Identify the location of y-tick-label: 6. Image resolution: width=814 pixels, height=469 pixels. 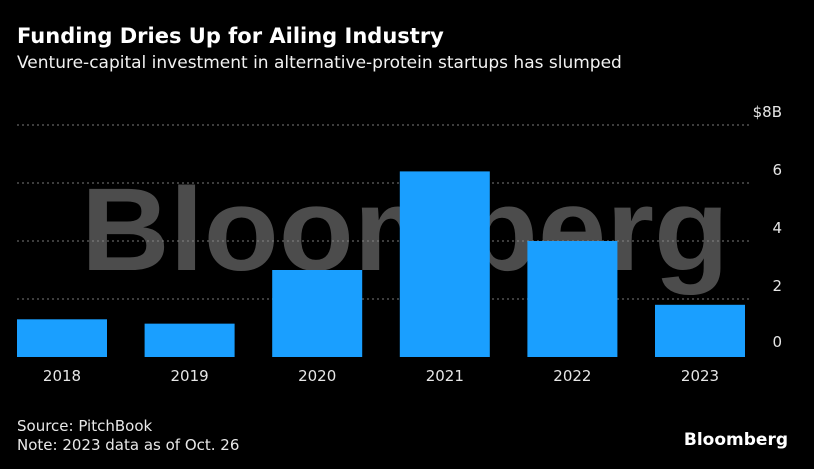
(777, 170).